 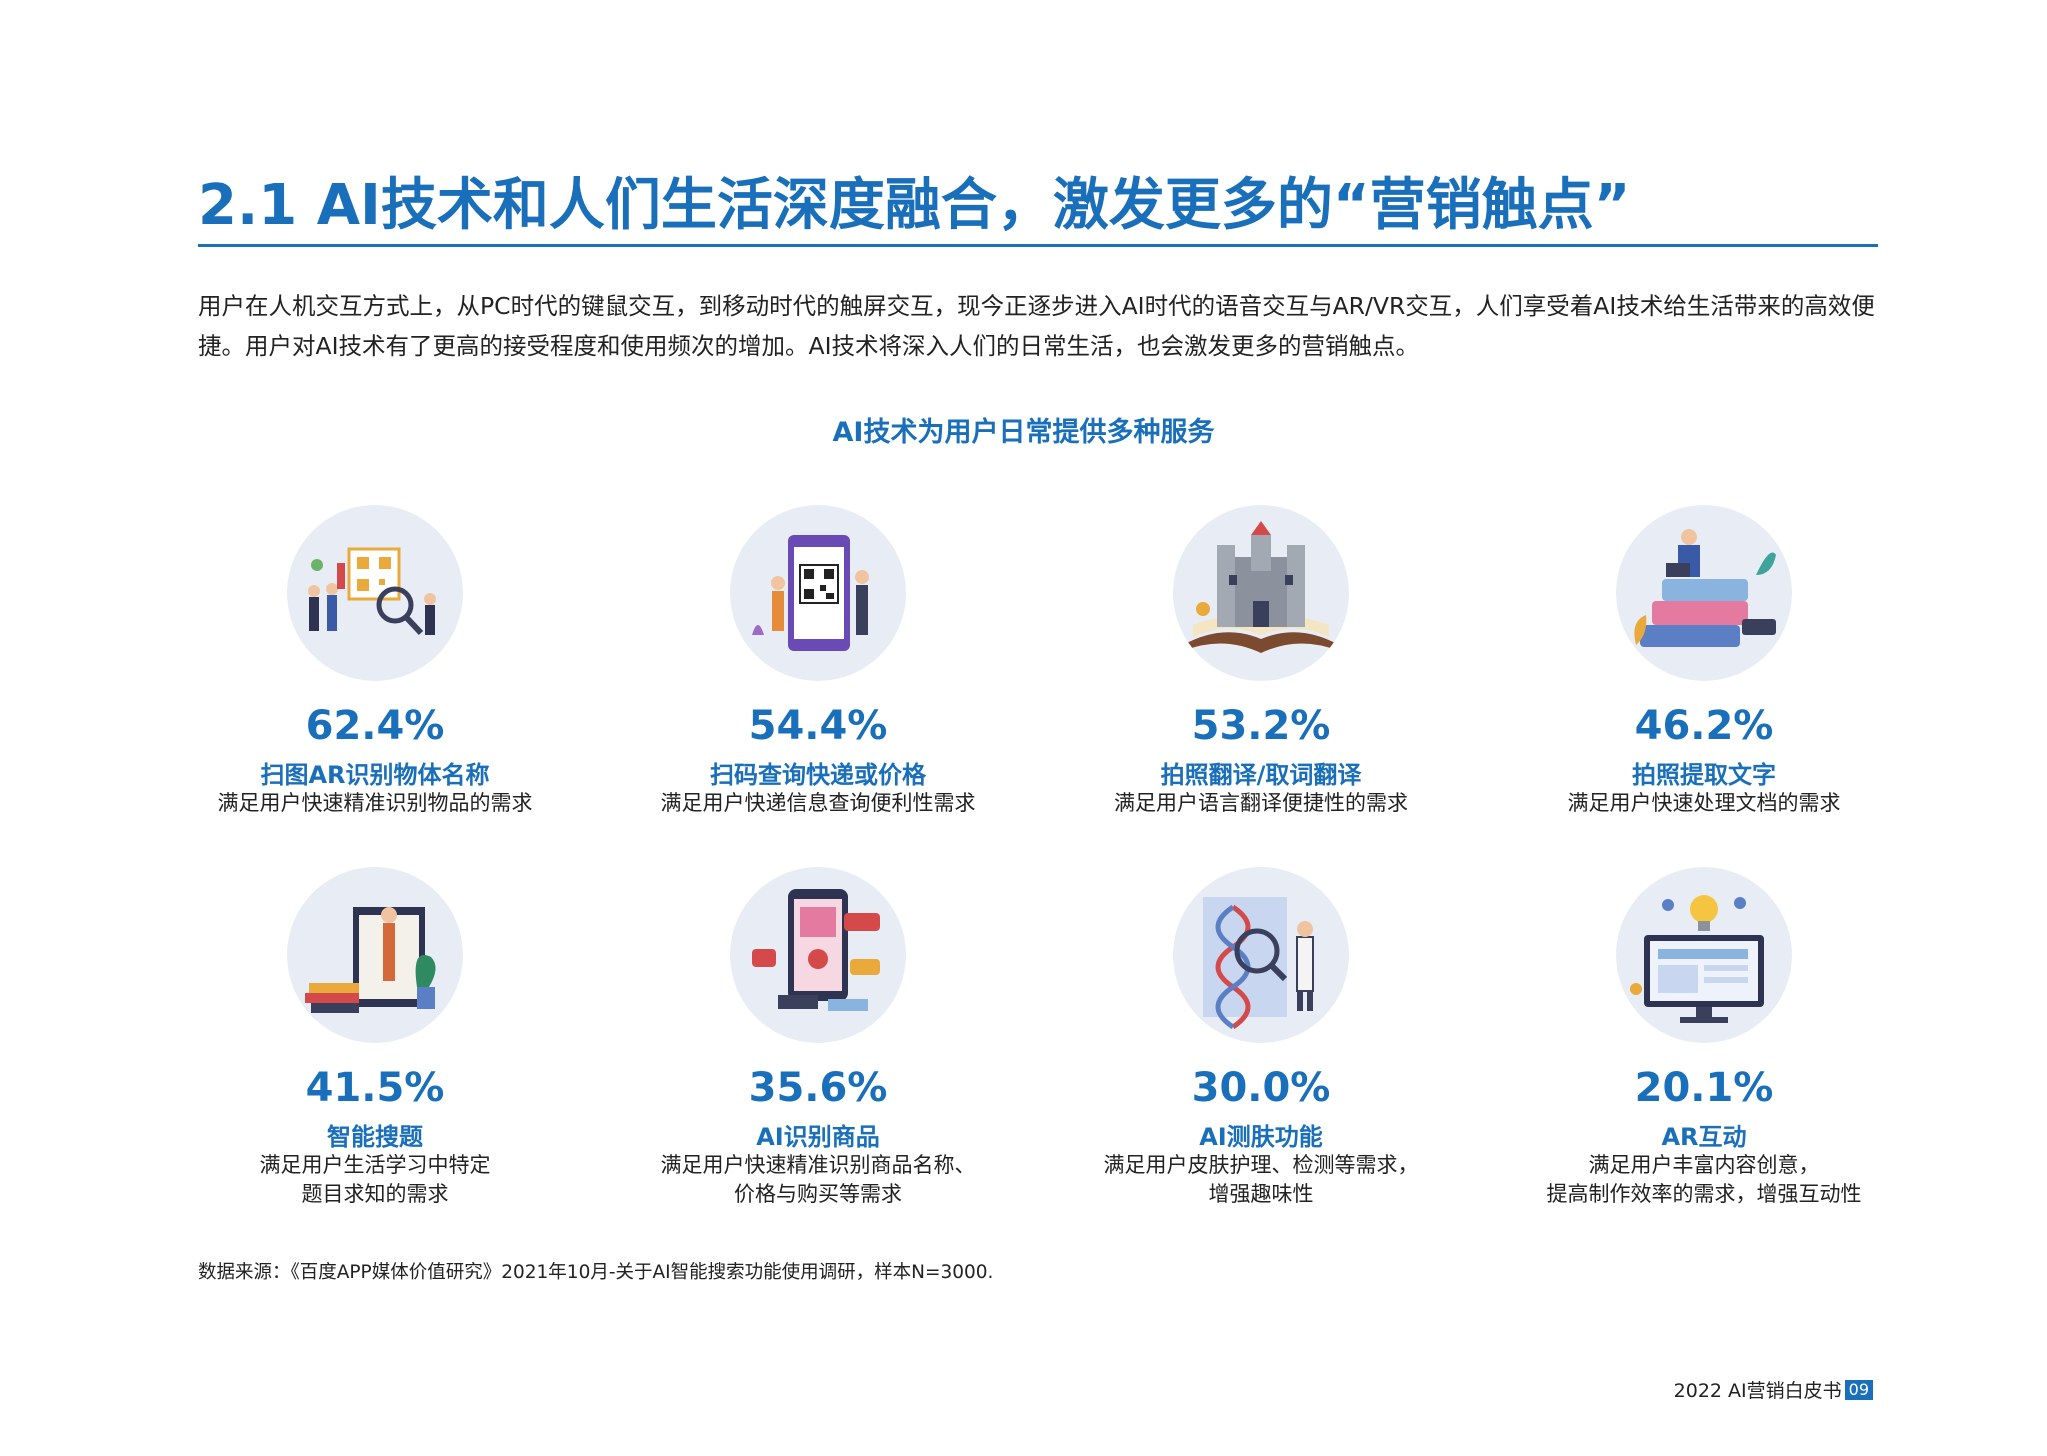 I want to click on section-heading: AI技术为用户日常提供多种服务, so click(x=1023, y=432).